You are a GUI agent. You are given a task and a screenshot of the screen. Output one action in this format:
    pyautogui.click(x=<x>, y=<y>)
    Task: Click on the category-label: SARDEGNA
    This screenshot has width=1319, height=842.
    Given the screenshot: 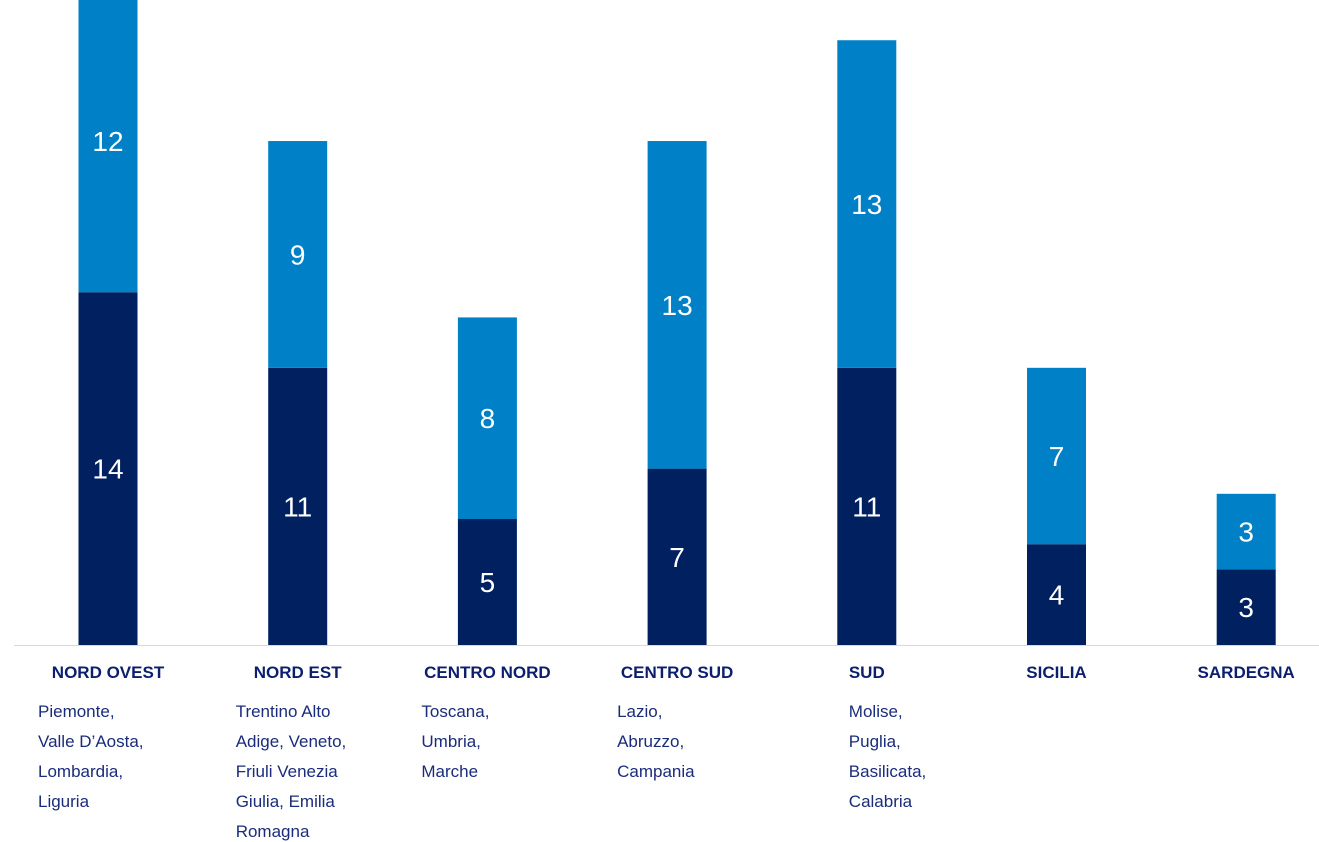 What is the action you would take?
    pyautogui.click(x=1246, y=672)
    